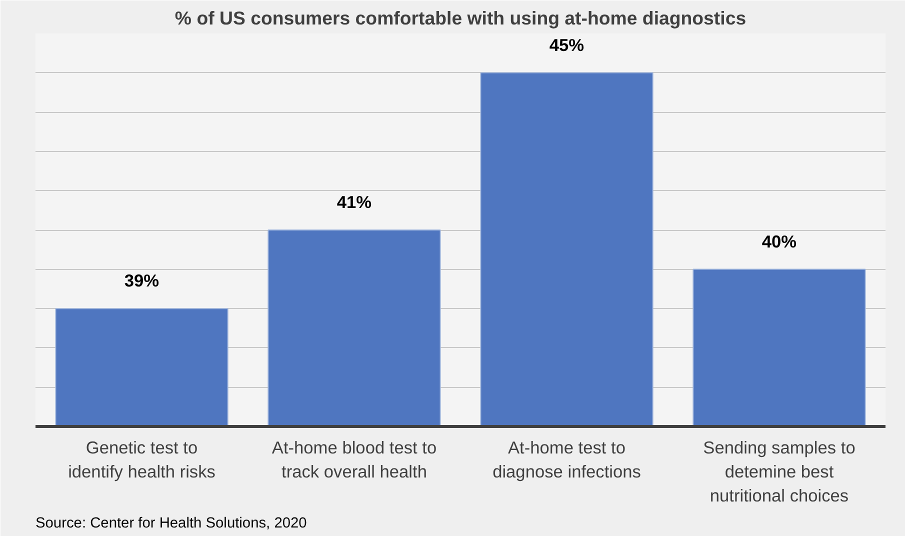 This screenshot has width=905, height=536. I want to click on data-label: 39%, so click(142, 280).